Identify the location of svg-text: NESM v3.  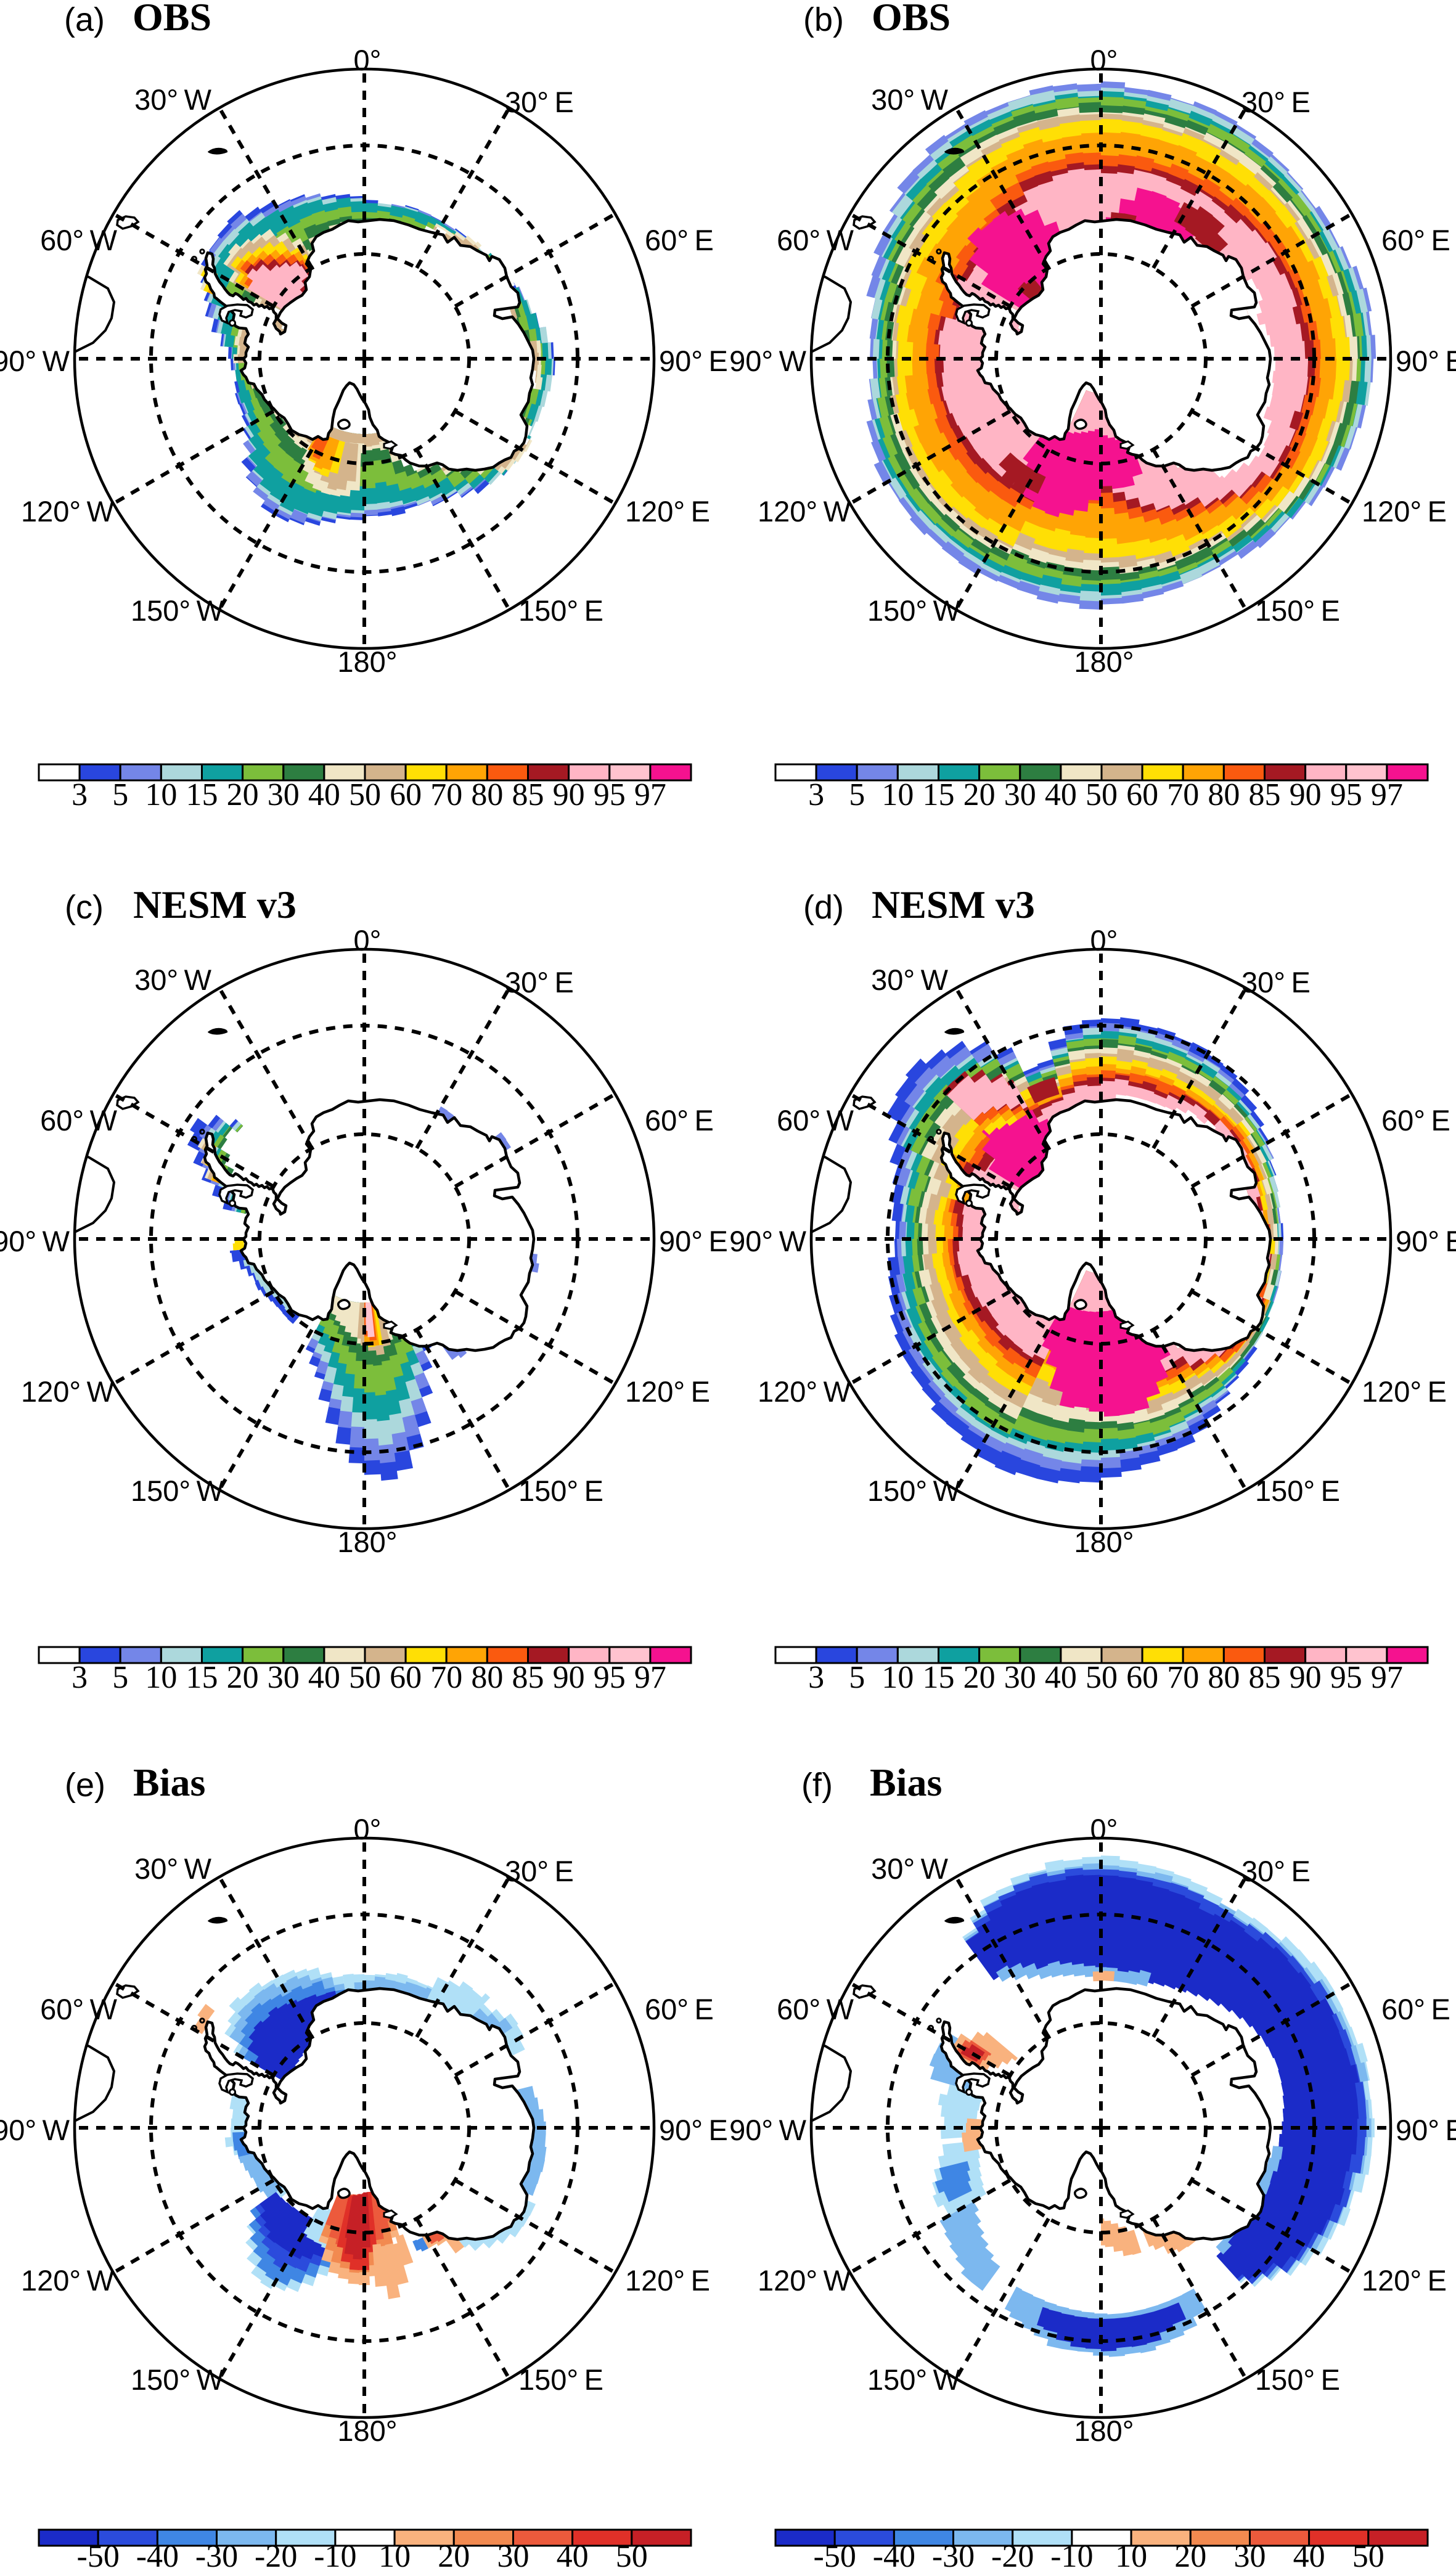
(953, 904).